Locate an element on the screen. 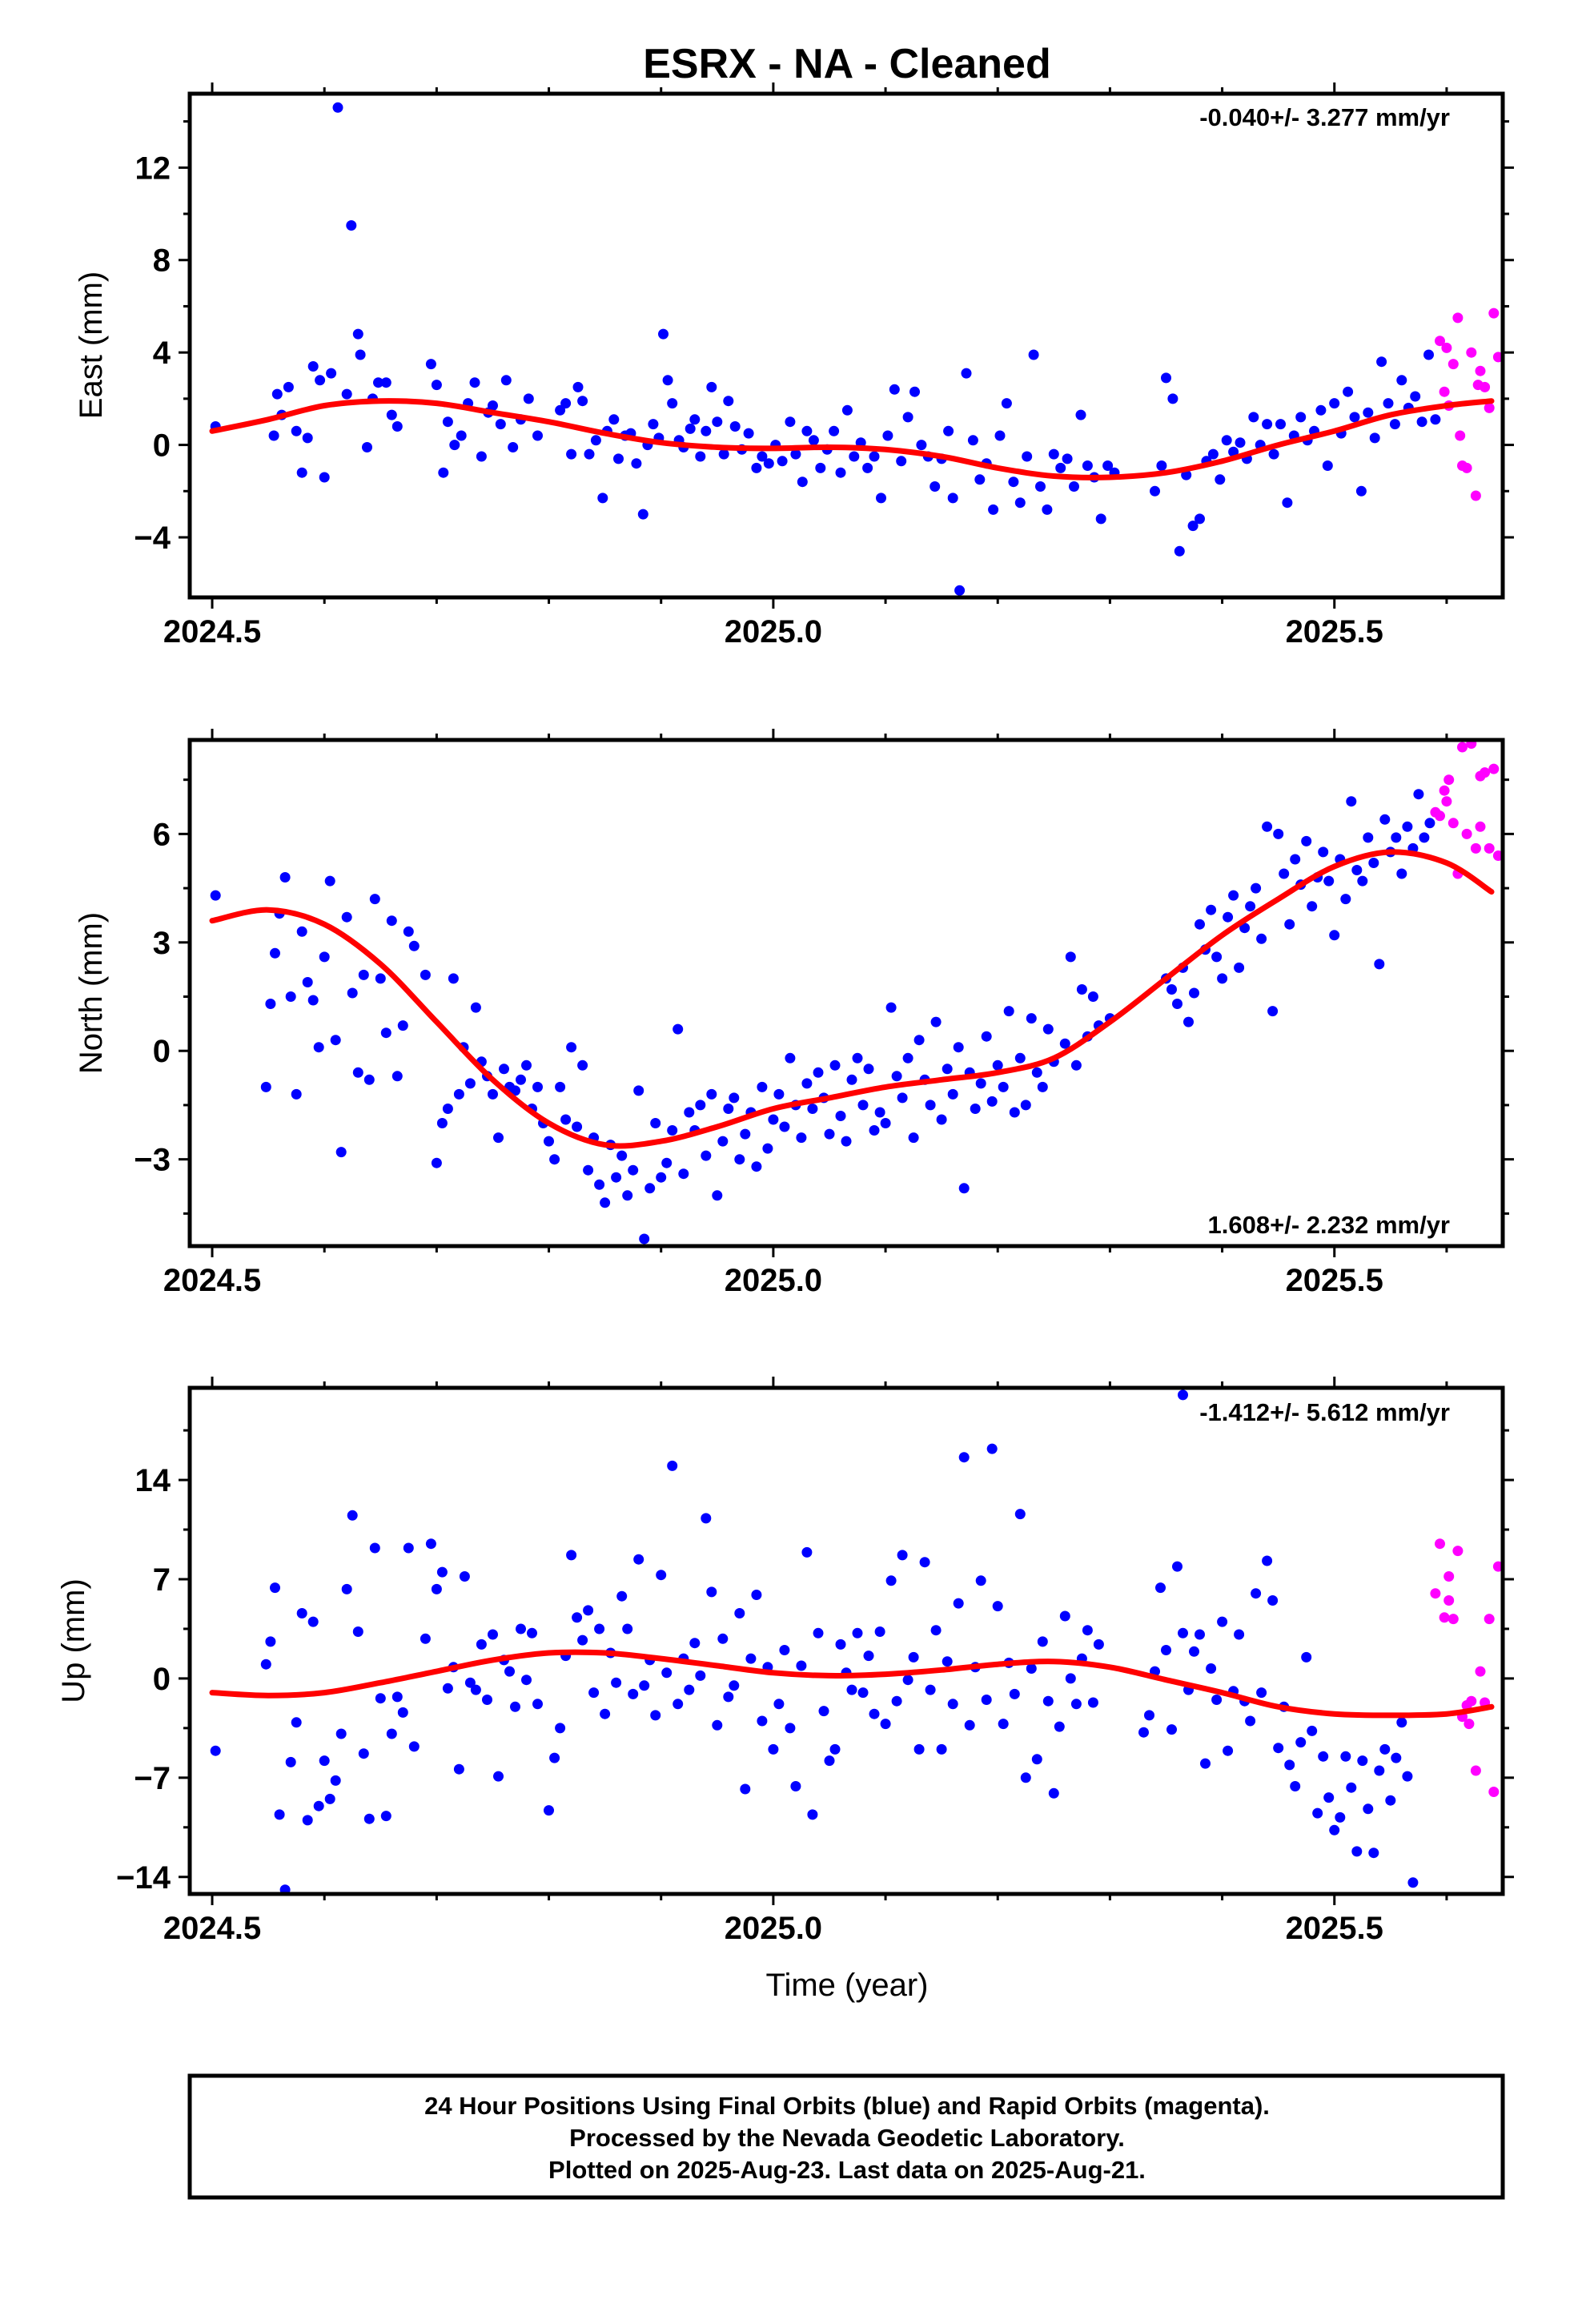 Image resolution: width=1582 pixels, height=2324 pixels. east-y-axis-label: East (mm) is located at coordinates (91, 345).